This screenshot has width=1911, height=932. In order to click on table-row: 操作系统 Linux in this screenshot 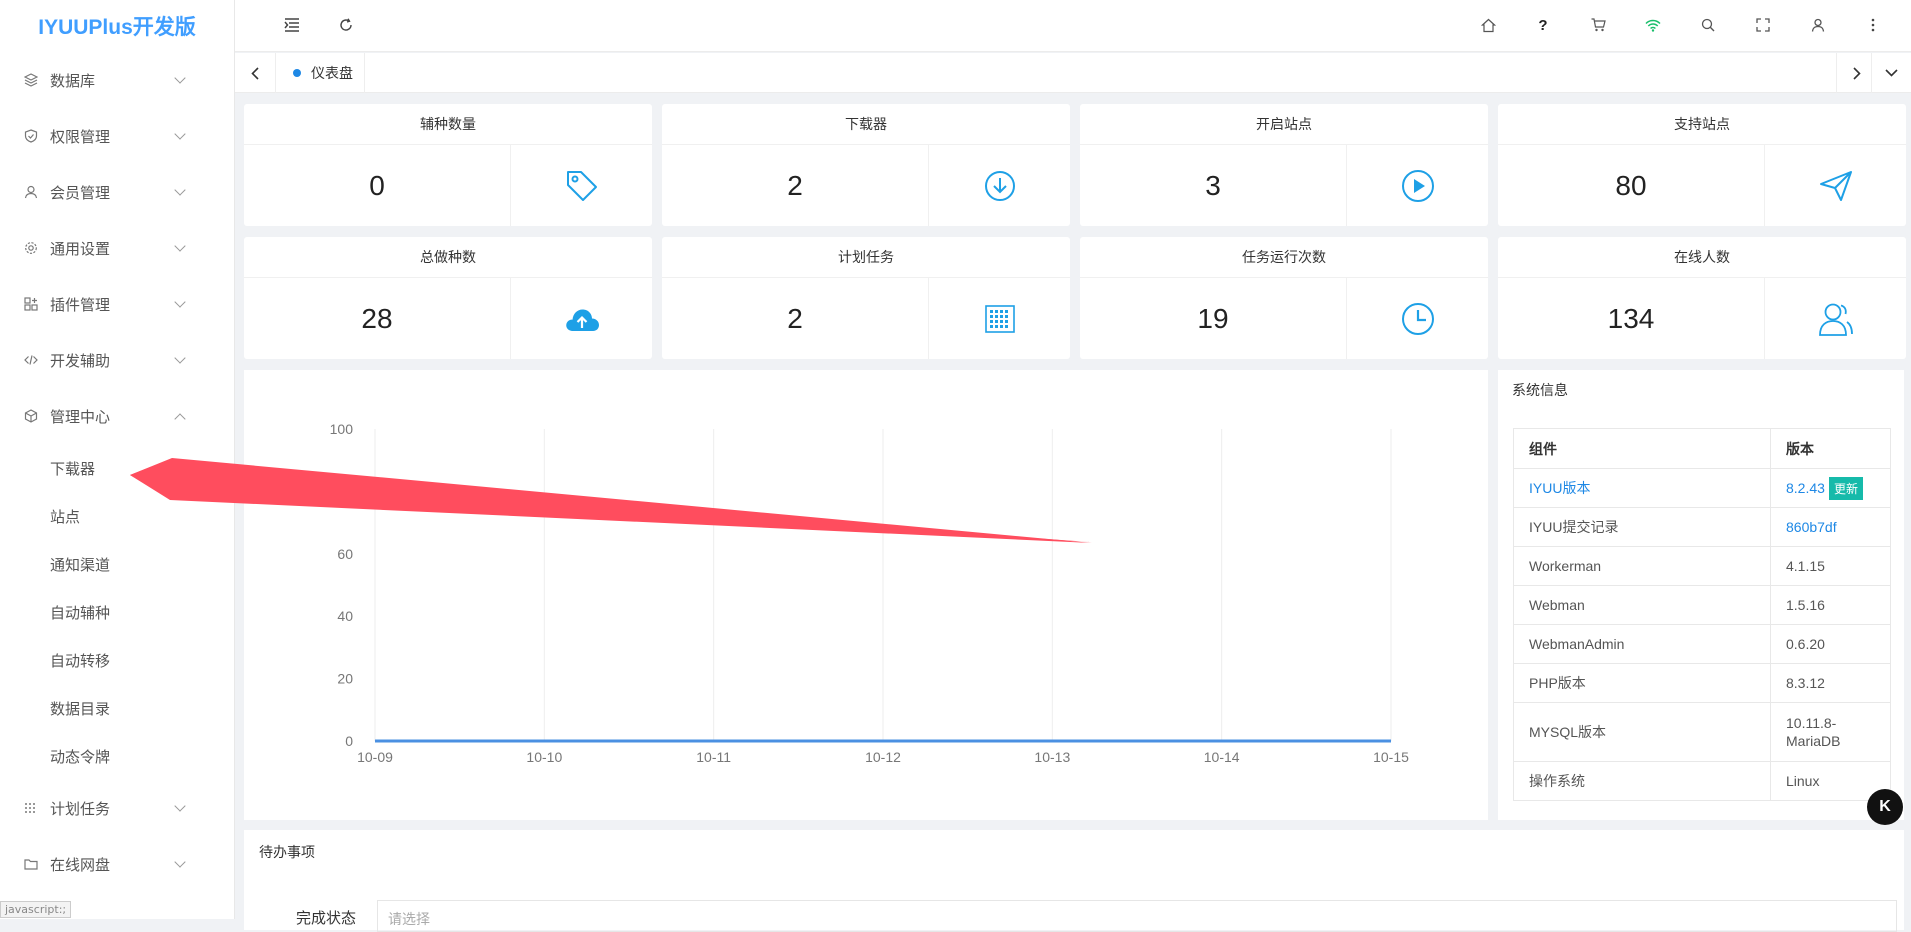, I will do `click(1702, 781)`.